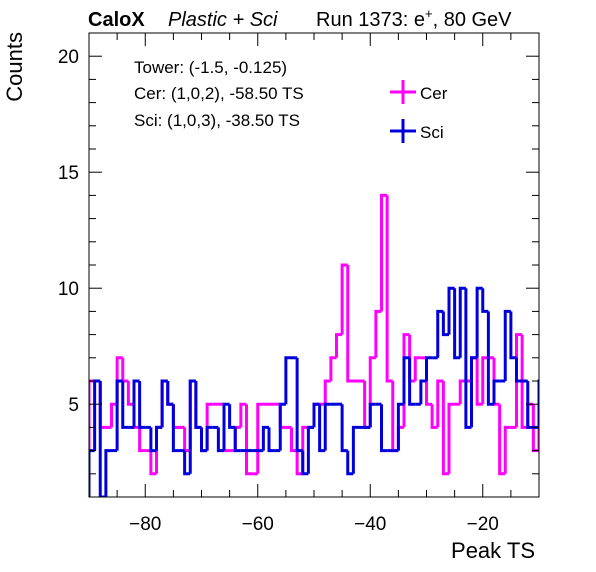 The image size is (596, 572). What do you see at coordinates (403, 131) in the screenshot?
I see `legend-marker-sci` at bounding box center [403, 131].